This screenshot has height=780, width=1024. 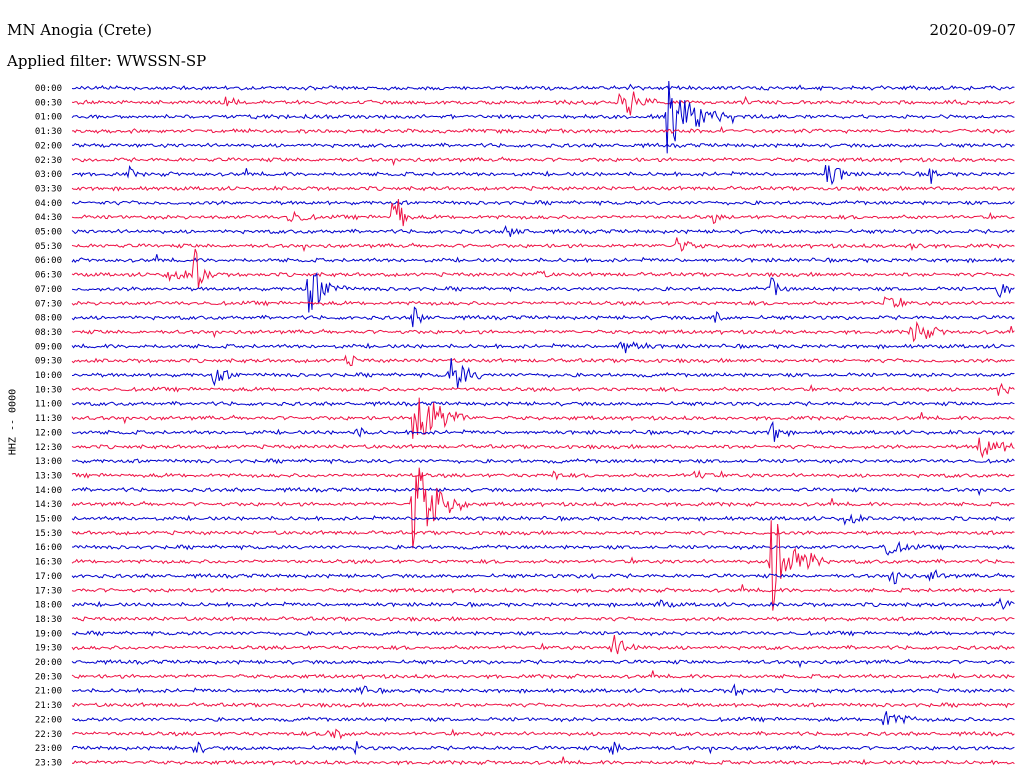 I want to click on time-label: 17:30, so click(x=48, y=591).